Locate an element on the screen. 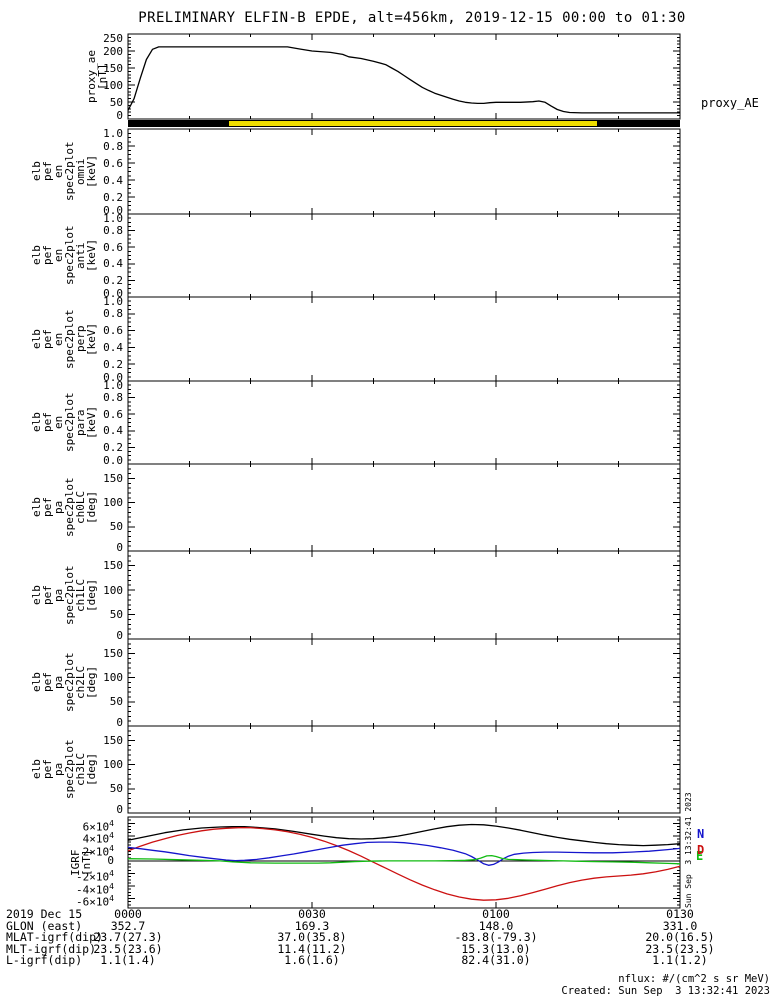 The width and height of the screenshot is (775, 1000). igrf-series-B_total is located at coordinates (404, 835).